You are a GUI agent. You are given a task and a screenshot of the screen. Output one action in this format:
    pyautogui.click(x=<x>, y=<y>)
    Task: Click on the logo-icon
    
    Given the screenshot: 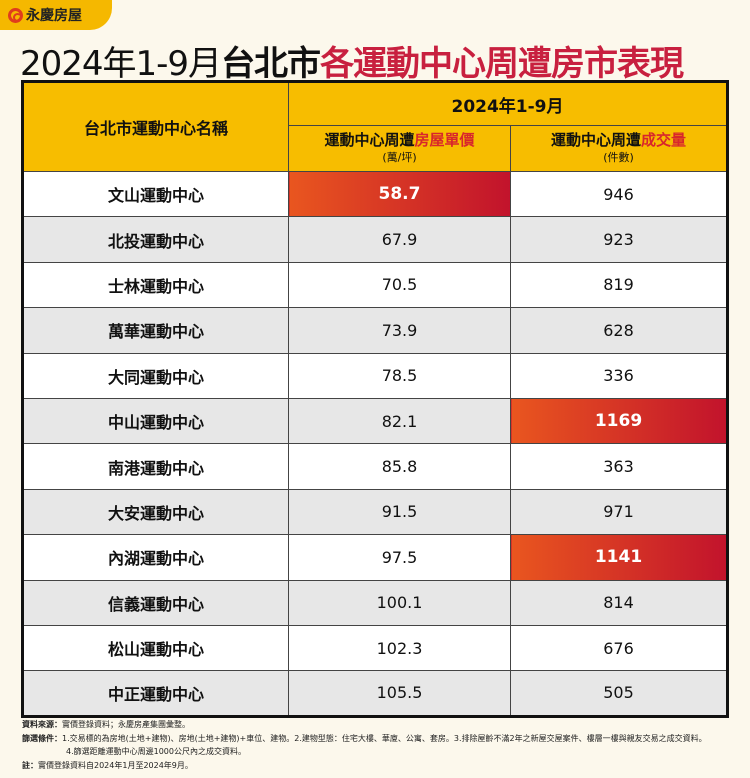 What is the action you would take?
    pyautogui.click(x=15, y=15)
    